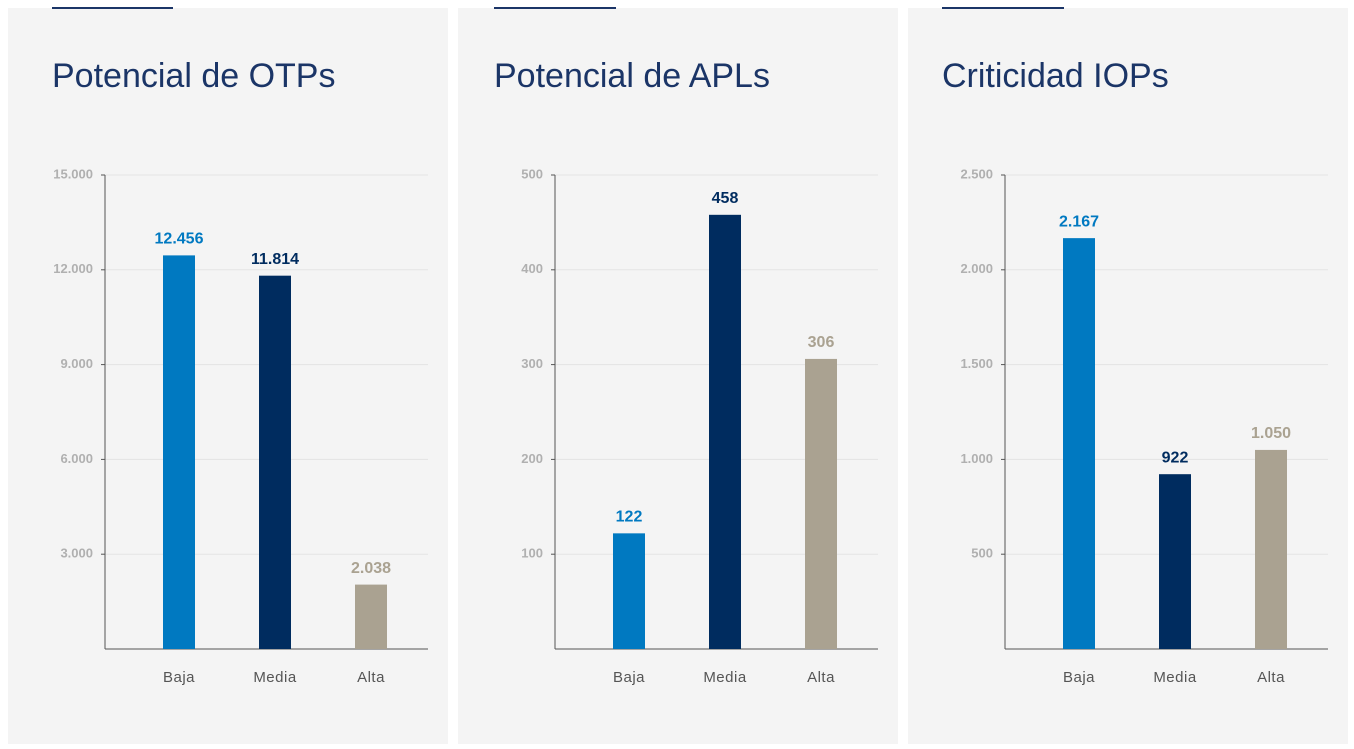 The image size is (1354, 749). What do you see at coordinates (532, 458) in the screenshot?
I see `y-tick-label: 200` at bounding box center [532, 458].